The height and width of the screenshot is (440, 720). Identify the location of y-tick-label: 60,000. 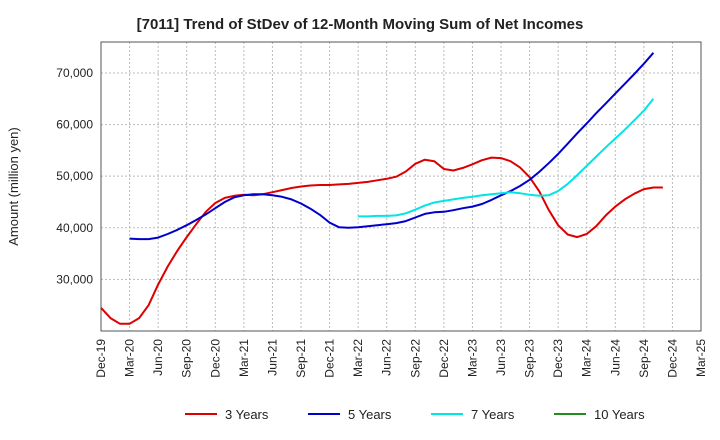
(74, 125).